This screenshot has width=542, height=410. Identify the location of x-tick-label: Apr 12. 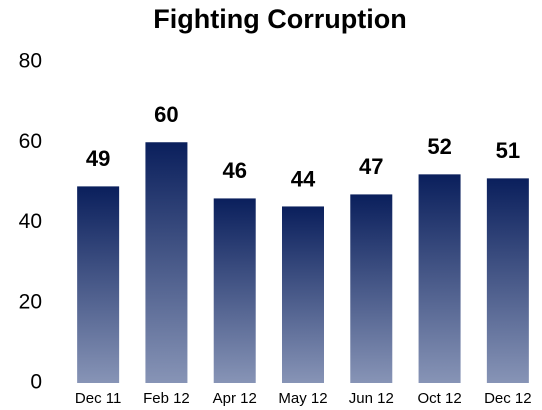
(235, 398).